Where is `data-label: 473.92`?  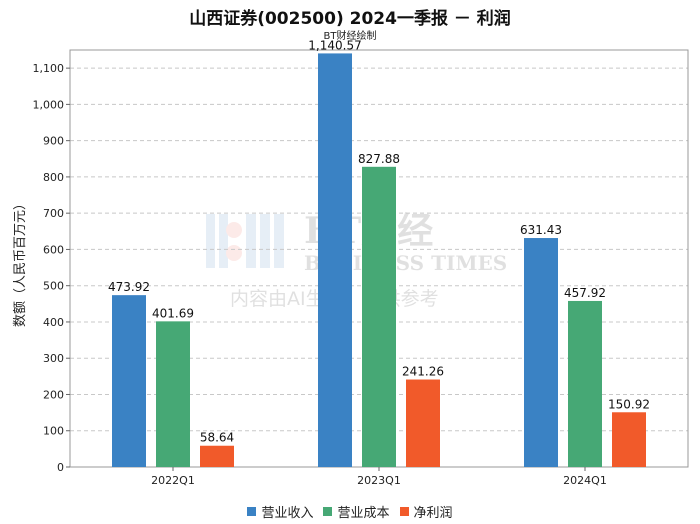
data-label: 473.92 is located at coordinates (129, 287).